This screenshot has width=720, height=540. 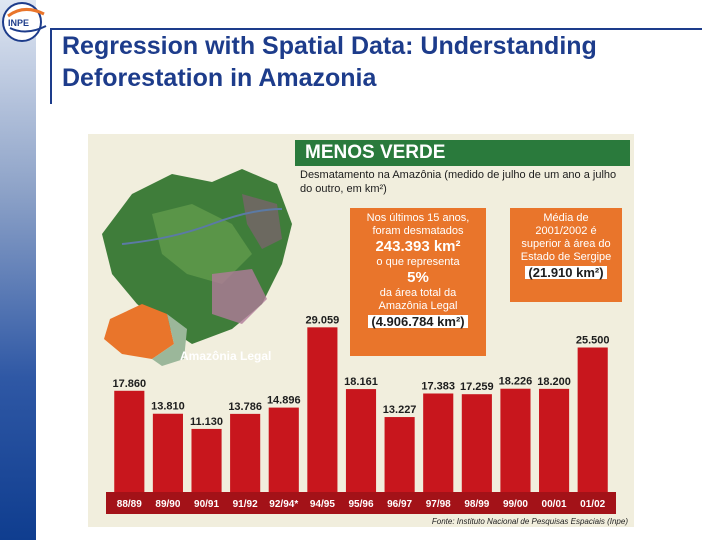 I want to click on value-label-89/90: 13.810, so click(x=168, y=407).